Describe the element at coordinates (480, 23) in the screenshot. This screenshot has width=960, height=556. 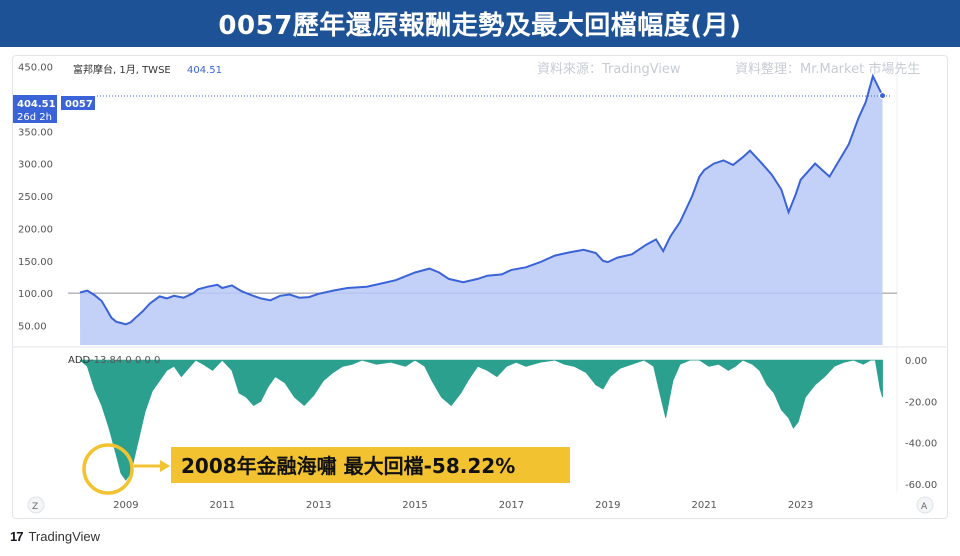
I see `page-title: 0057歷年還原報酬走勢及最大回檔幅度(月)` at that location.